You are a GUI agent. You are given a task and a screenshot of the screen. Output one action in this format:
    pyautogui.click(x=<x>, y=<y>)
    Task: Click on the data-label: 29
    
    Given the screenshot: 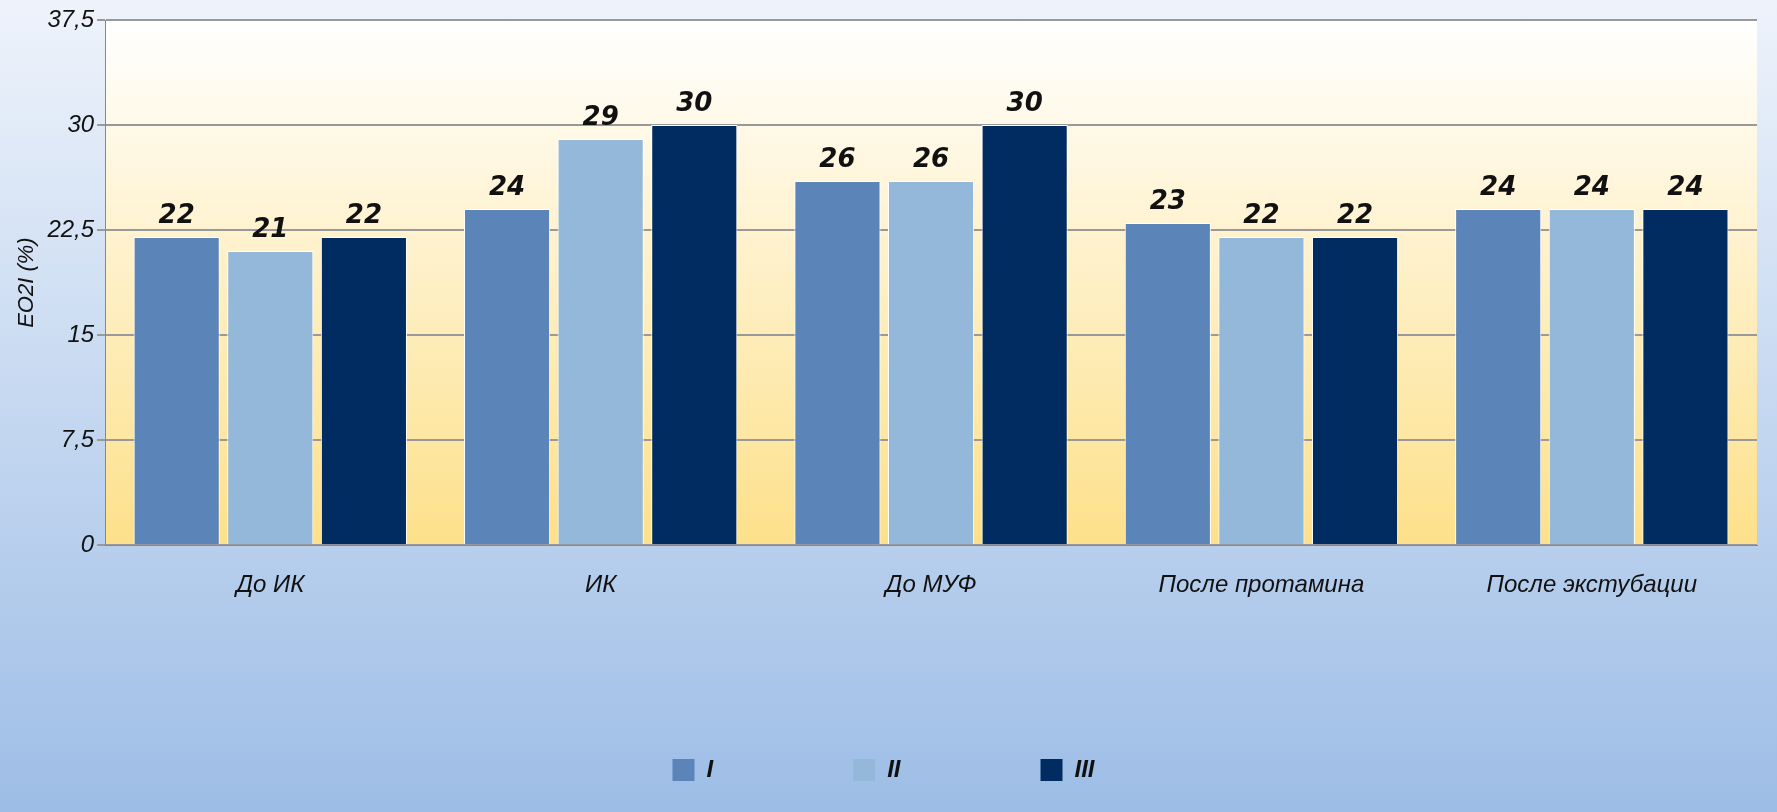 What is the action you would take?
    pyautogui.click(x=600, y=115)
    